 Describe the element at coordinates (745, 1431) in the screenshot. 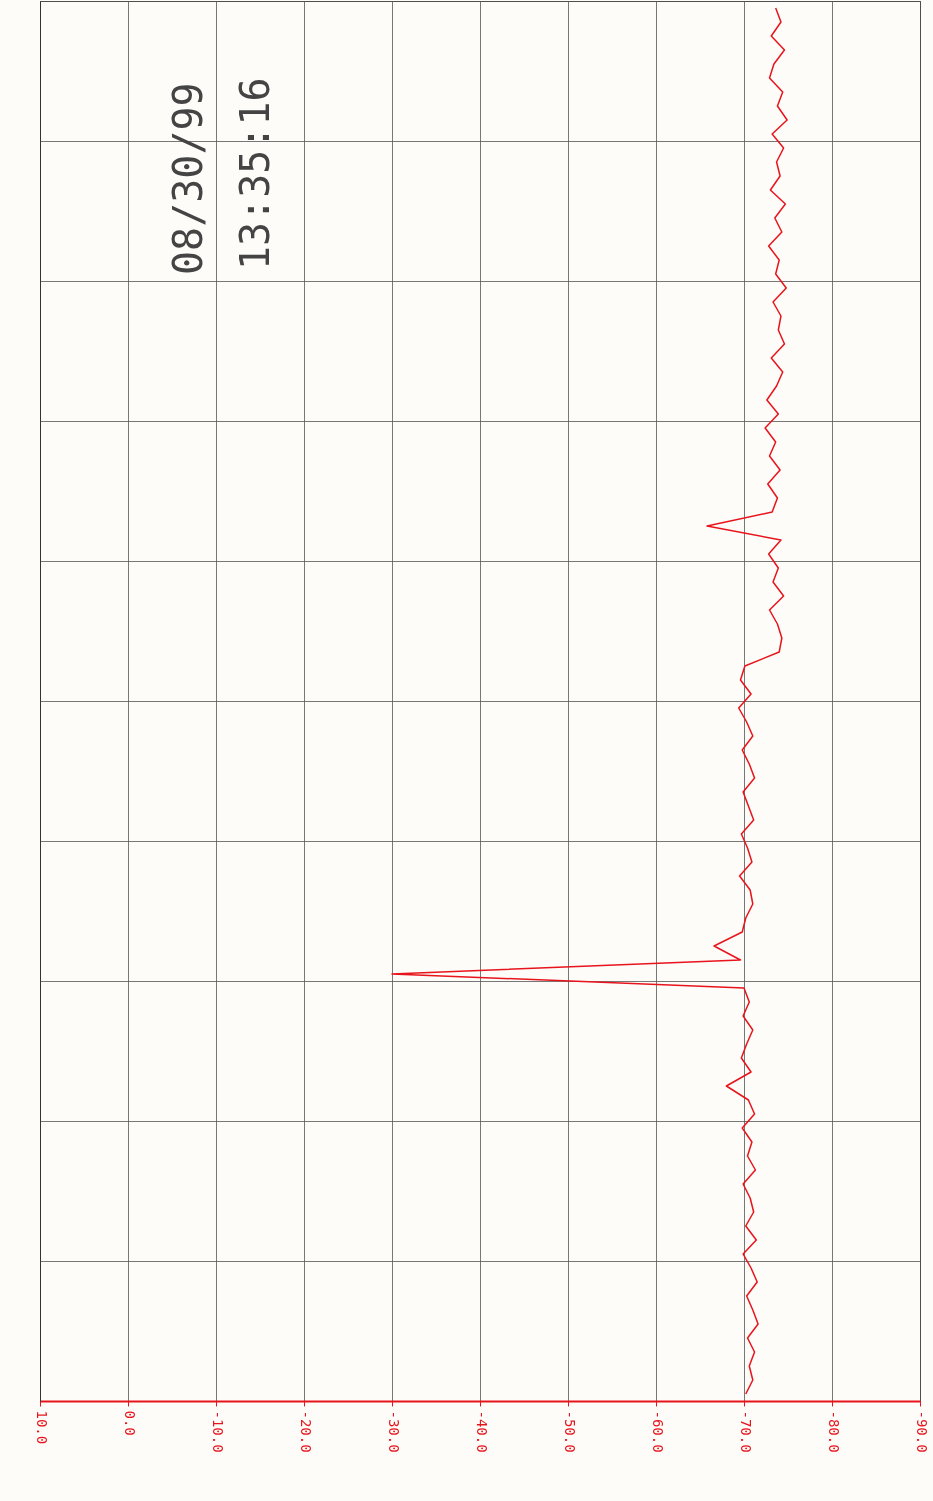

I see `x-tick-label: -70.0` at that location.